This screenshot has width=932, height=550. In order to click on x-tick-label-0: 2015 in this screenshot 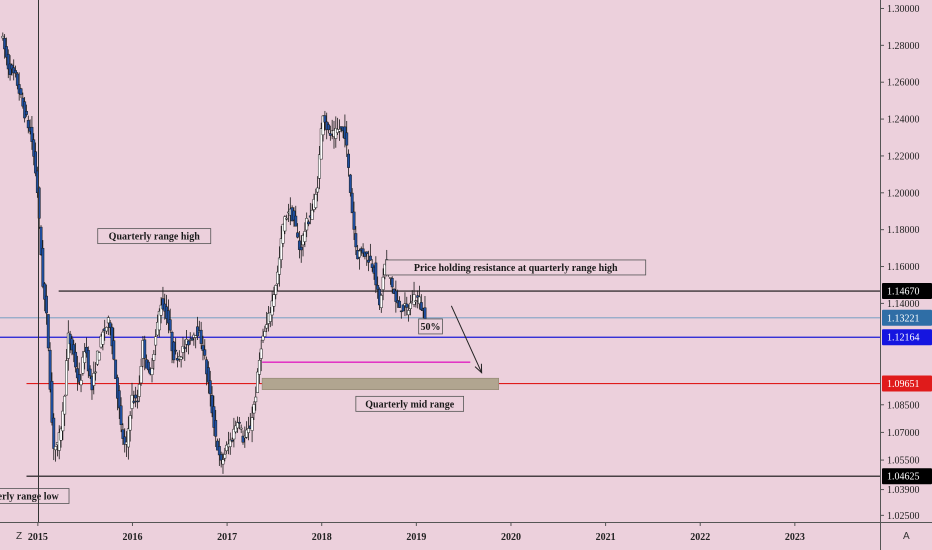, I will do `click(38, 537)`.